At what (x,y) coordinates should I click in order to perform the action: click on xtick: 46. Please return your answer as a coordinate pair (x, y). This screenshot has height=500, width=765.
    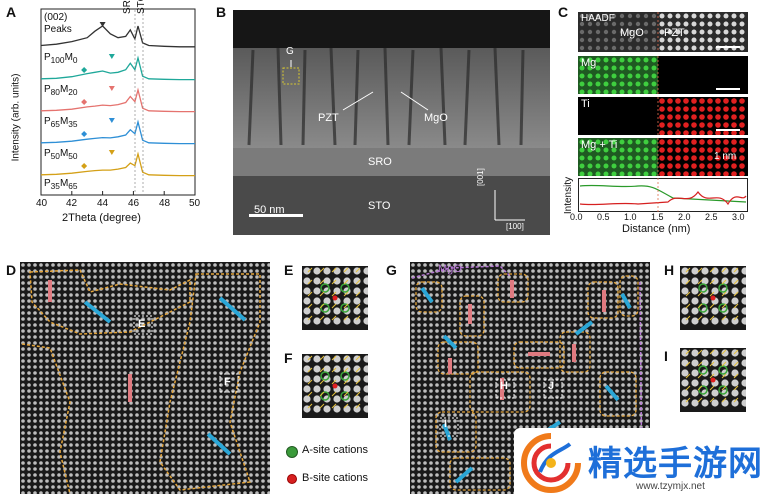
    Looking at the image, I should click on (134, 203).